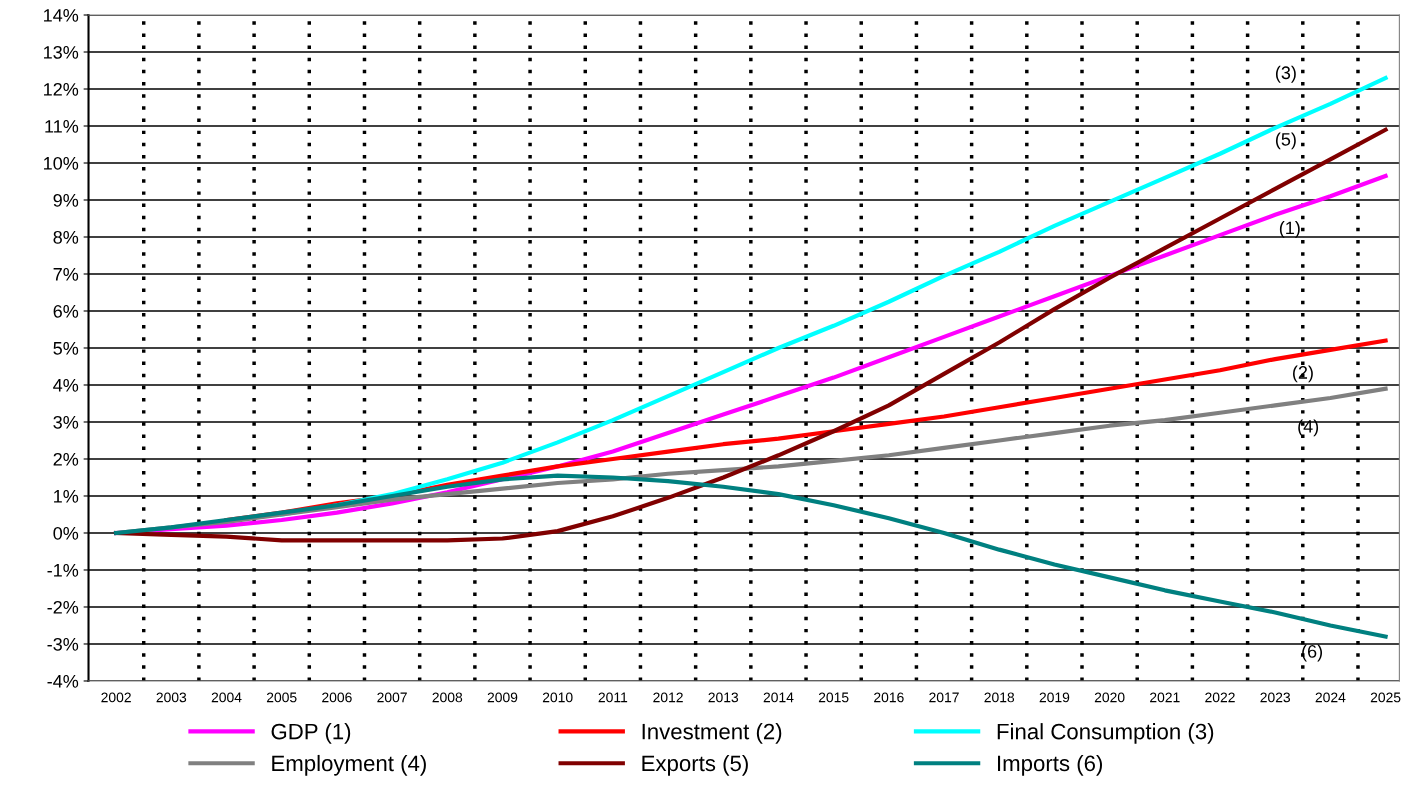  Describe the element at coordinates (1312, 653) in the screenshot. I see `annotation: (6)` at that location.